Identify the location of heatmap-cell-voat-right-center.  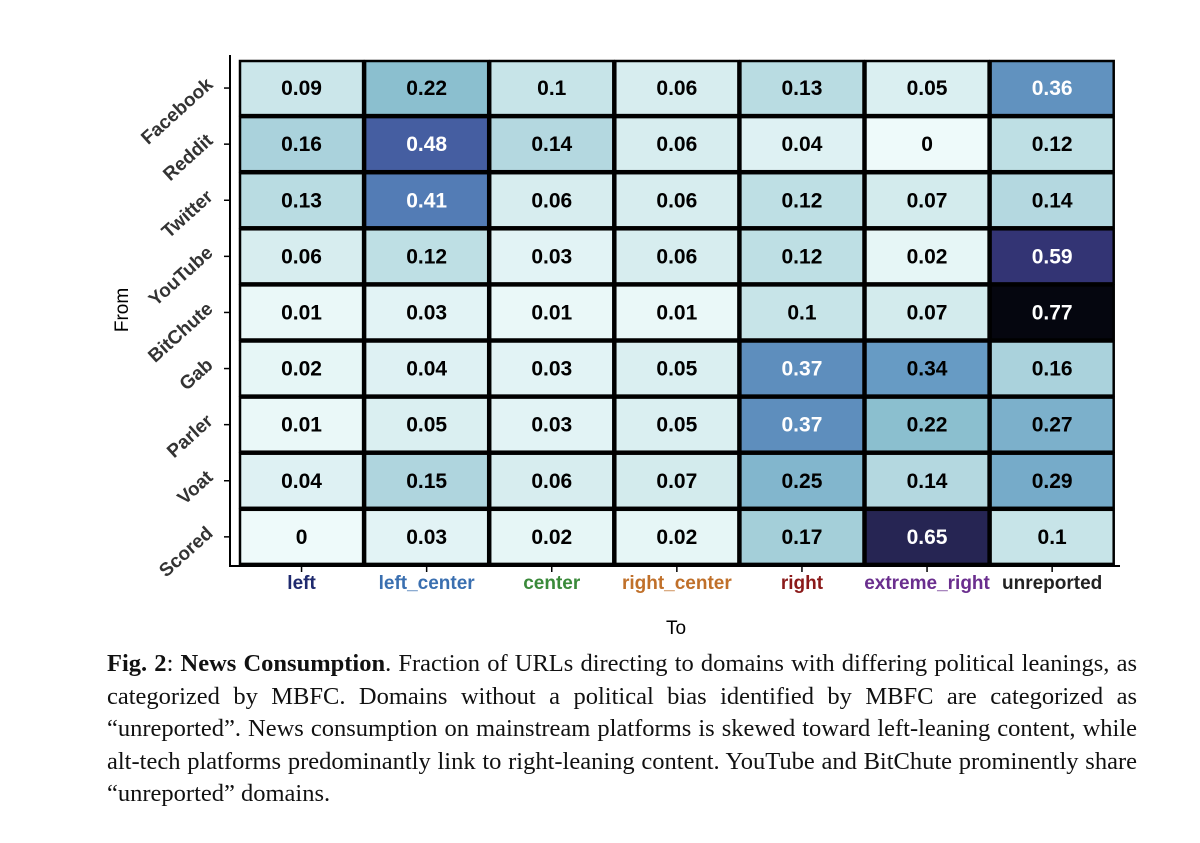
(677, 481).